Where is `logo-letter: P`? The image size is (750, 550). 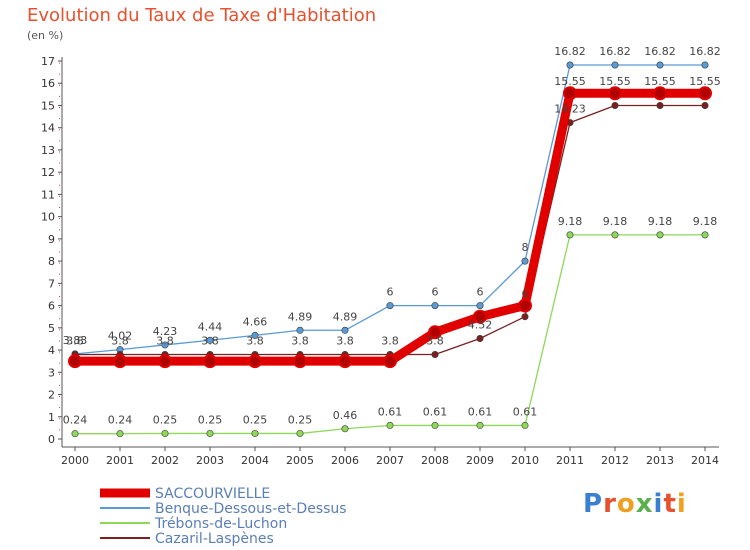 logo-letter: P is located at coordinates (593, 504).